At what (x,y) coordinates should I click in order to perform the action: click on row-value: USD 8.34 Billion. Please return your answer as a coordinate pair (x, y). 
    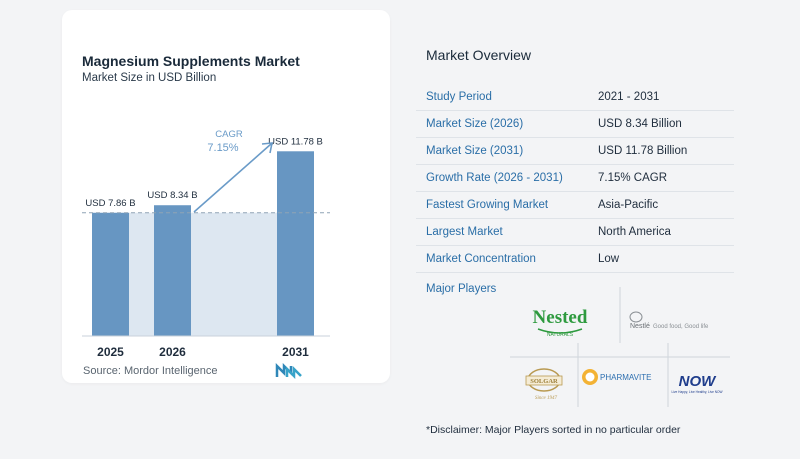
    Looking at the image, I should click on (640, 124).